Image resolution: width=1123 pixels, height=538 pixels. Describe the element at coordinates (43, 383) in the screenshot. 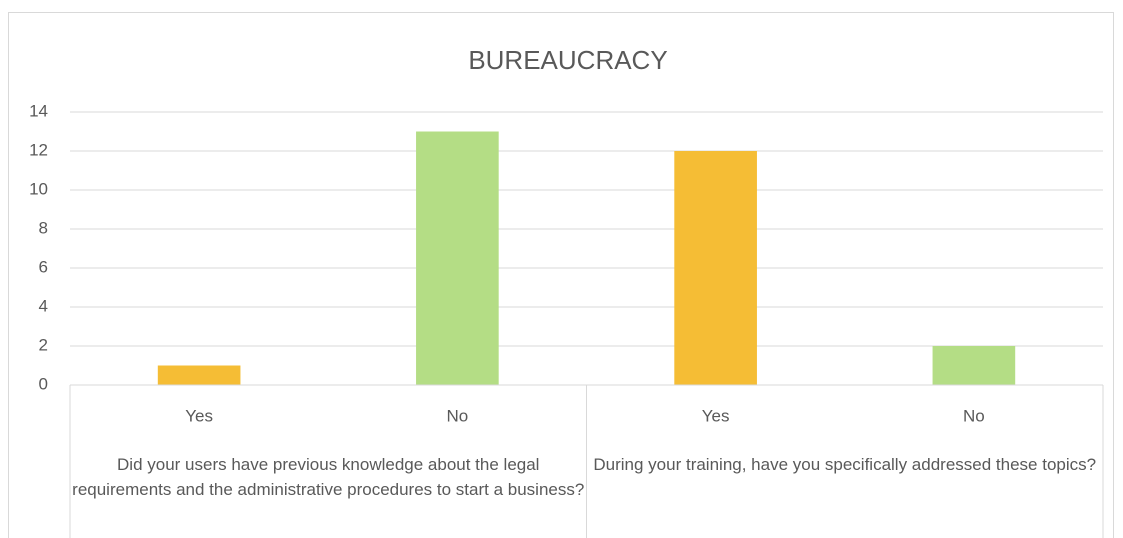

I see `y-tick-label: 0` at that location.